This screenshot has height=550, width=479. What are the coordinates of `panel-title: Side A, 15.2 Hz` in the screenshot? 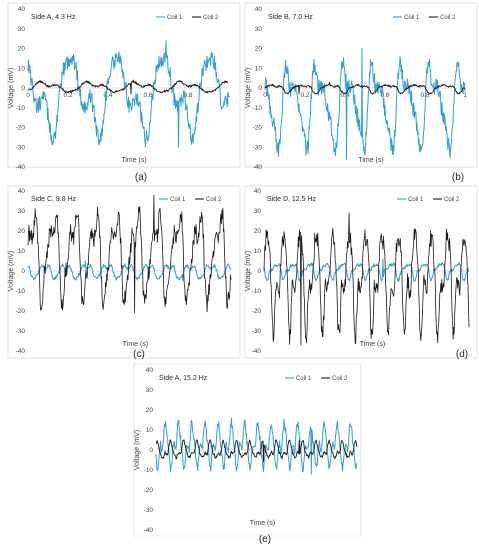 It's located at (183, 378).